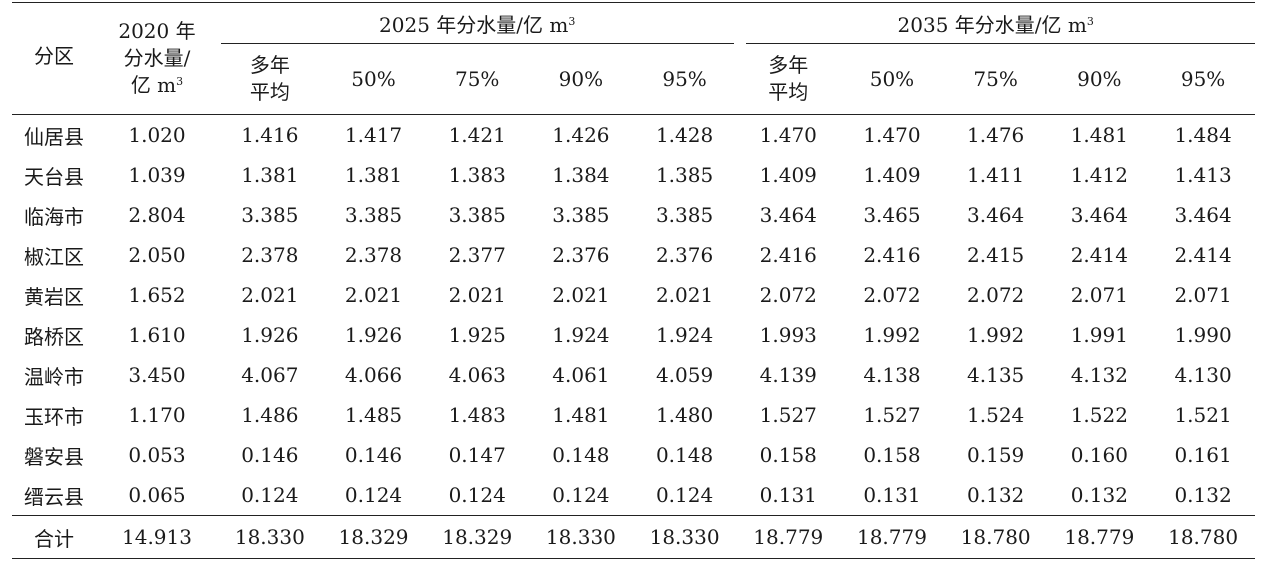 This screenshot has width=1269, height=562. I want to click on value-2035-cell: 0.131, so click(892, 495).